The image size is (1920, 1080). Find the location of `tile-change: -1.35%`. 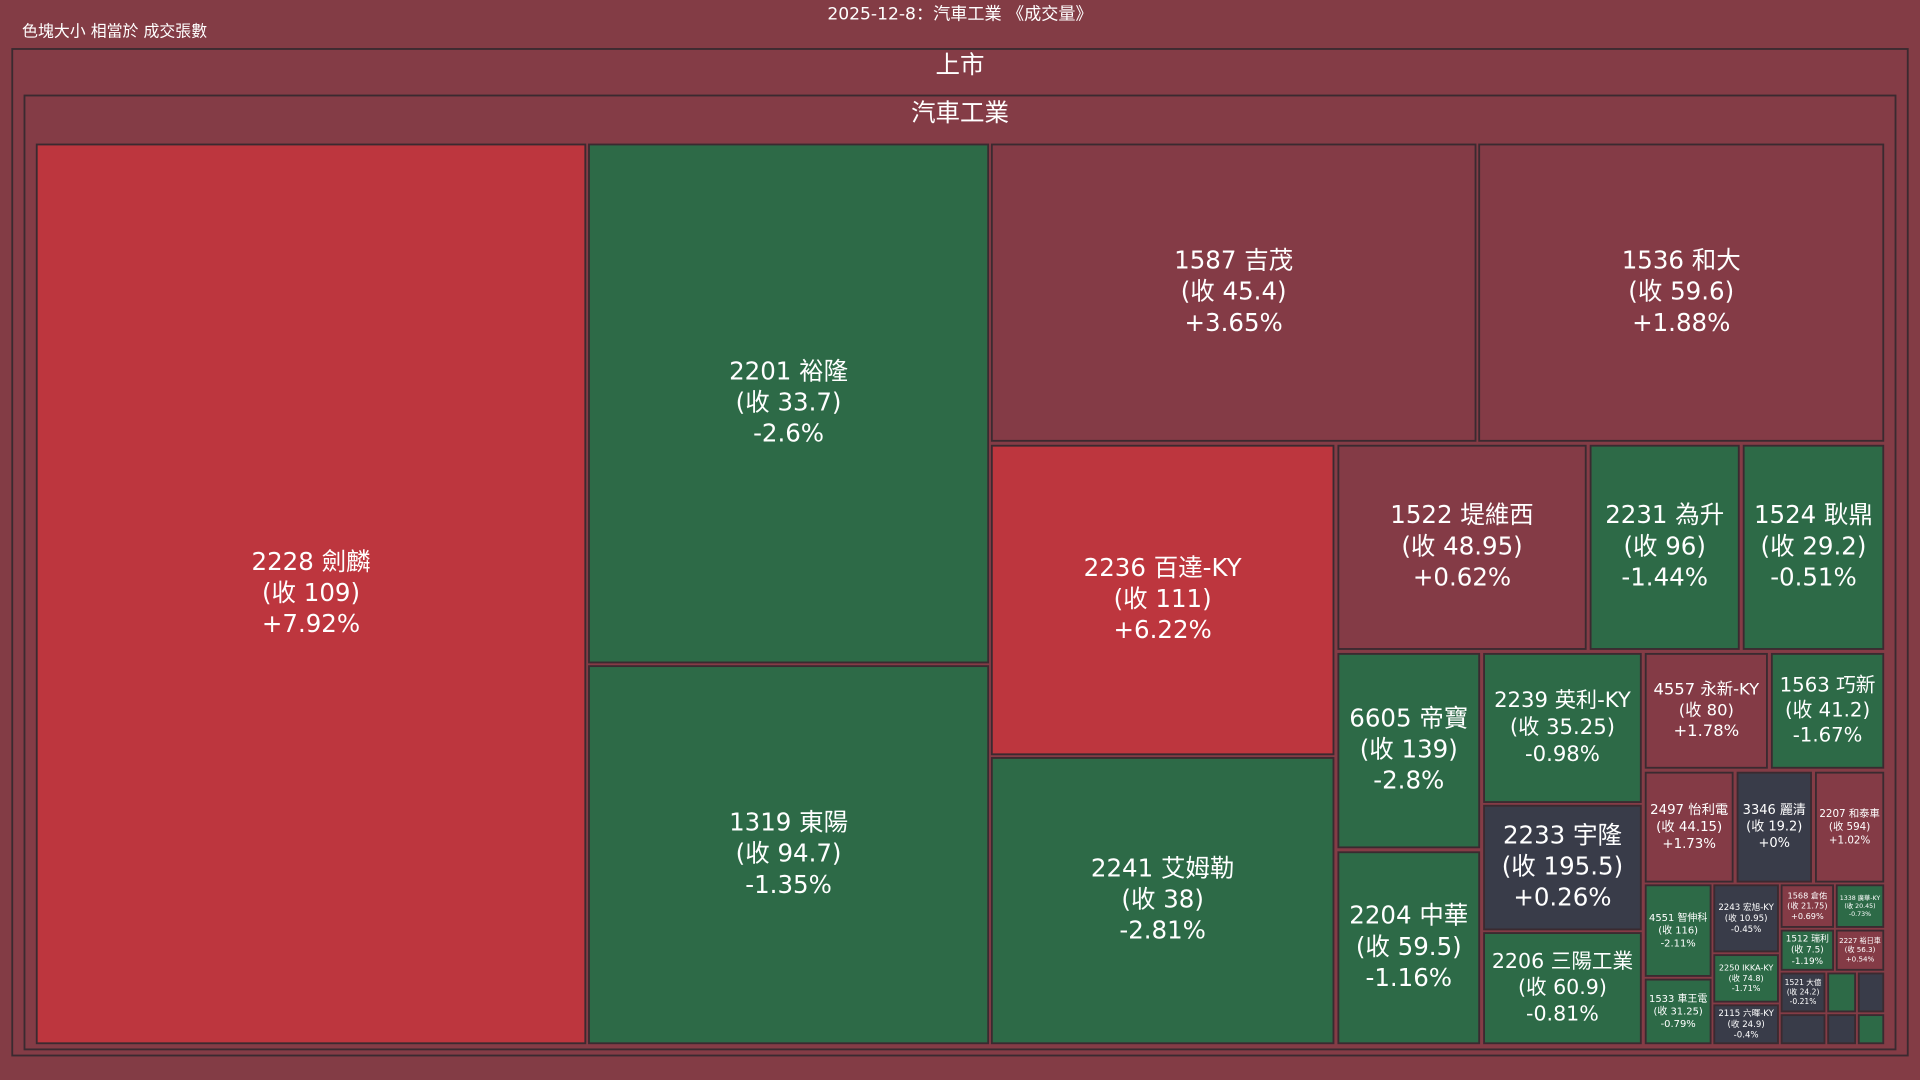

tile-change: -1.35% is located at coordinates (788, 884).